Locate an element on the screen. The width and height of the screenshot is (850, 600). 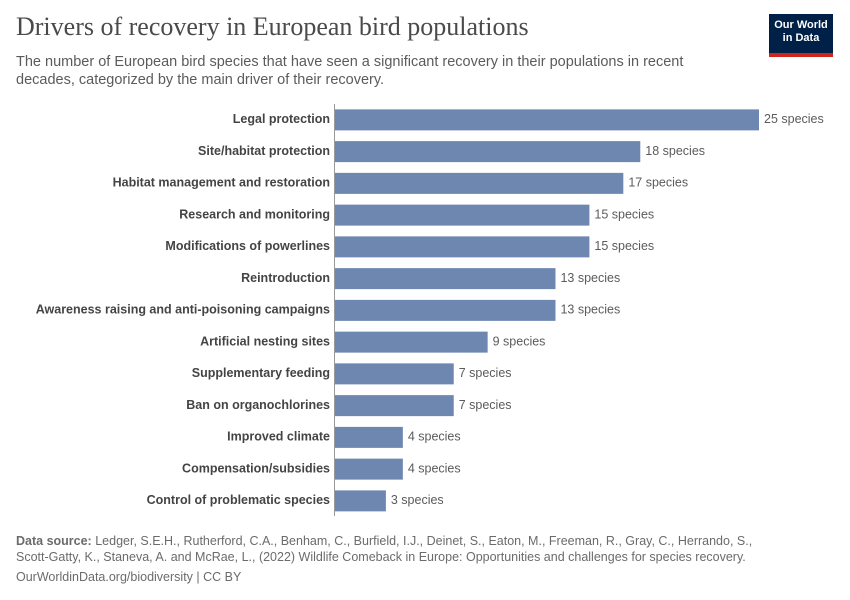
category-label: Reintroduction is located at coordinates (285, 278).